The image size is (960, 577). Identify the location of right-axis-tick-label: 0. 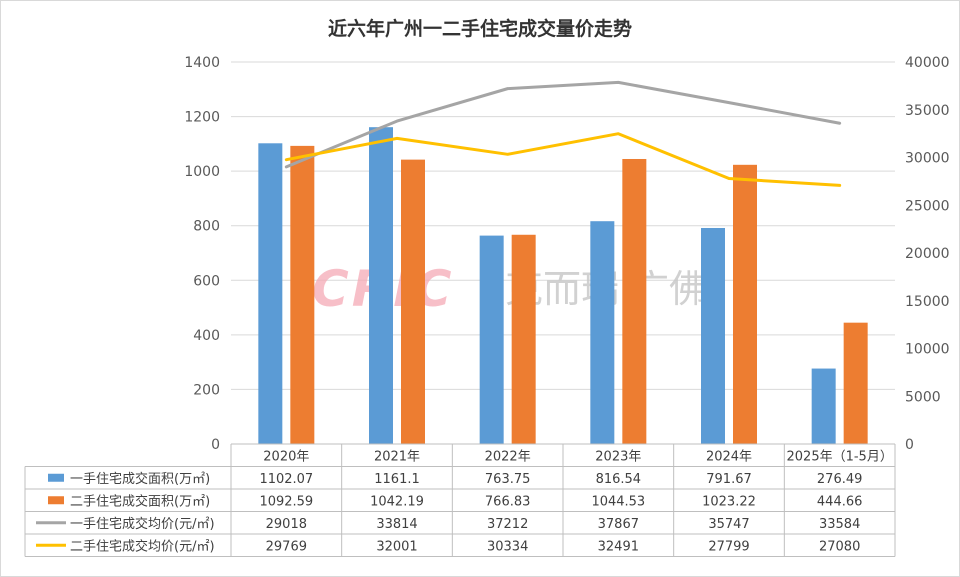
(909, 445).